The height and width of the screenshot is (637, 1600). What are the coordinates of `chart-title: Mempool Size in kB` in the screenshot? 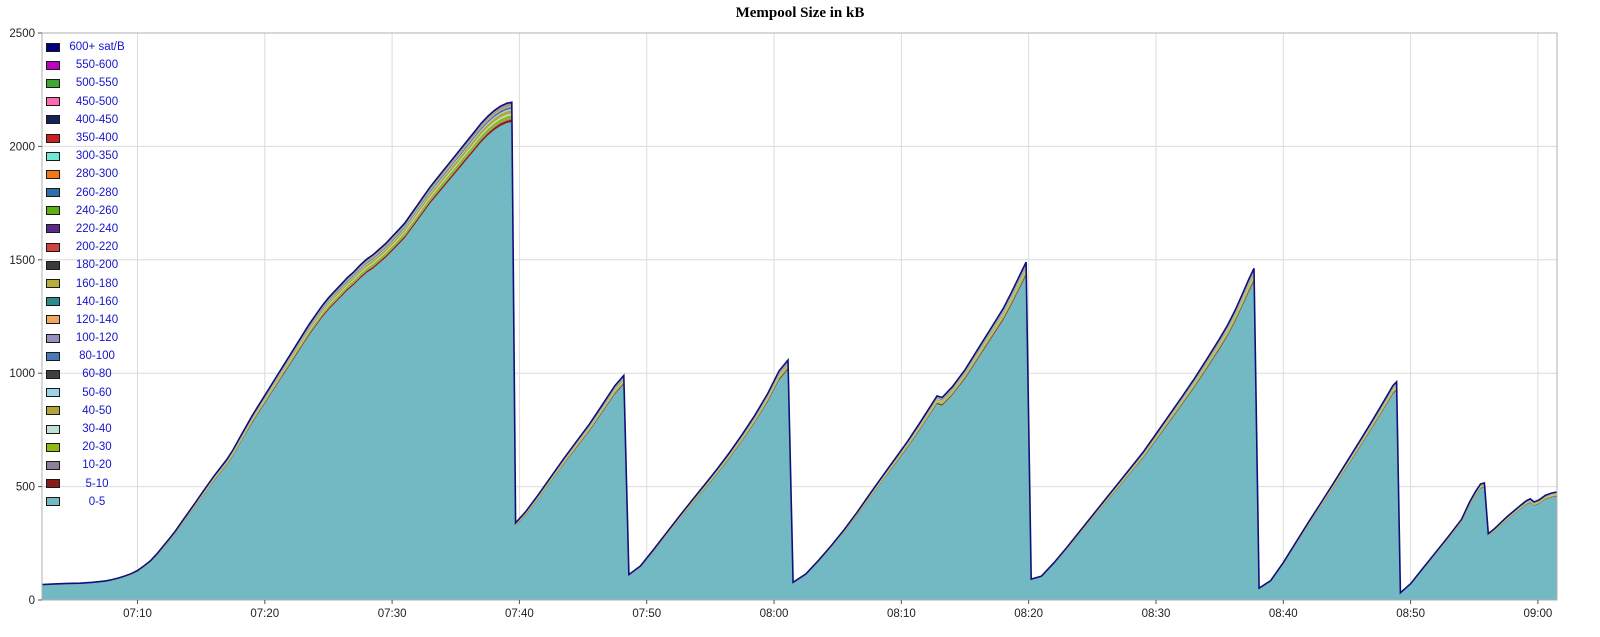 It's located at (800, 13).